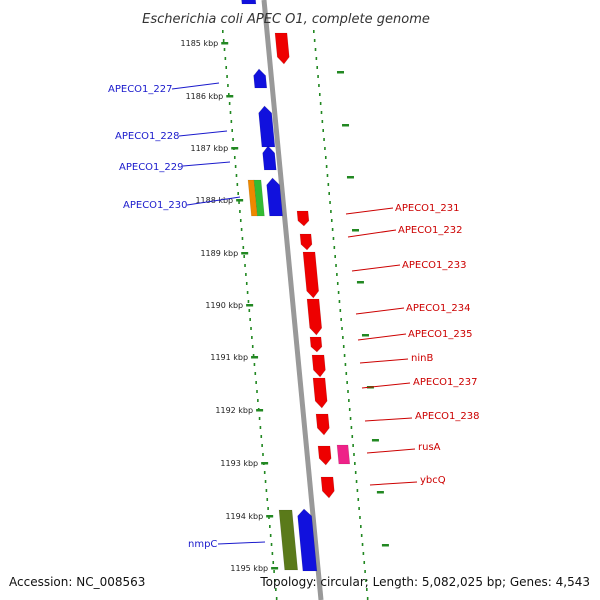 This screenshot has height=600, width=600. Describe the element at coordinates (429, 447) in the screenshot. I see `gene-label-right: rusA` at that location.